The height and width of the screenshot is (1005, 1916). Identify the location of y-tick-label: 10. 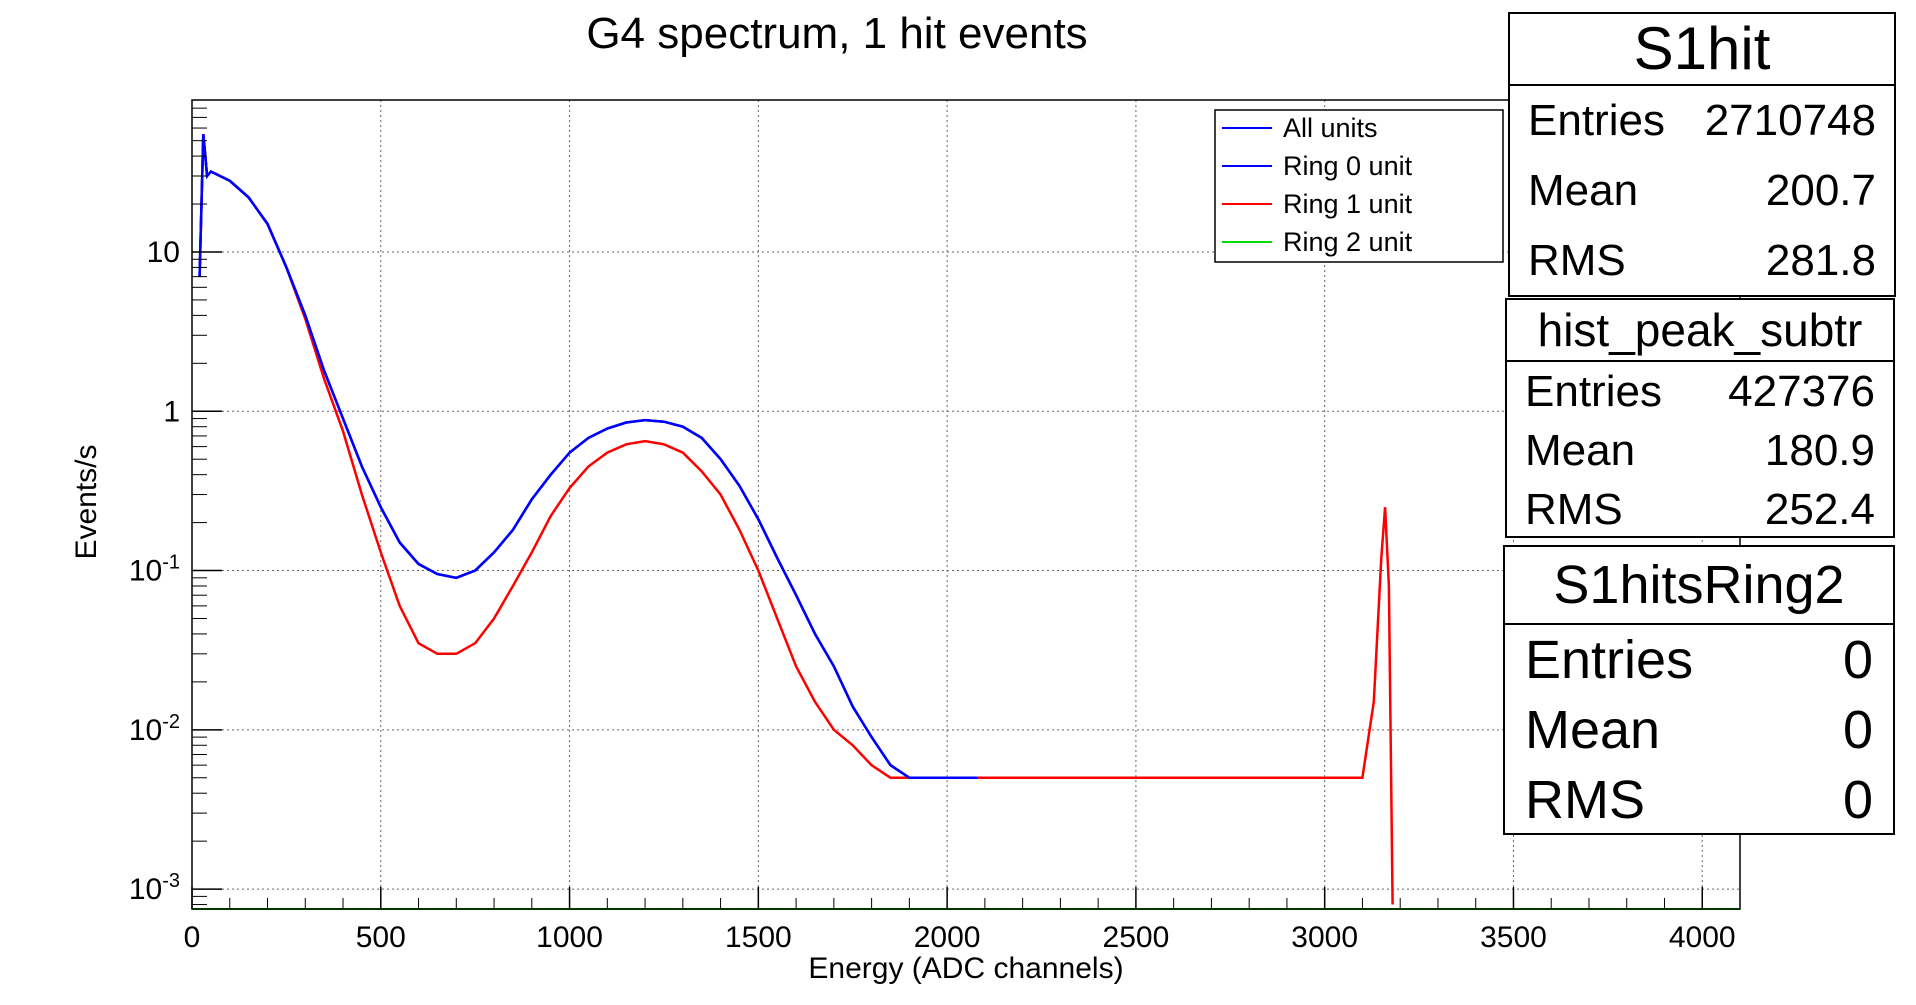
(163, 252).